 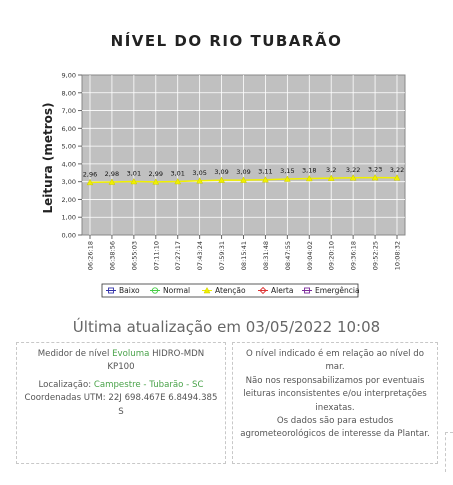 I want to click on data-label: 2,98, so click(x=112, y=174).